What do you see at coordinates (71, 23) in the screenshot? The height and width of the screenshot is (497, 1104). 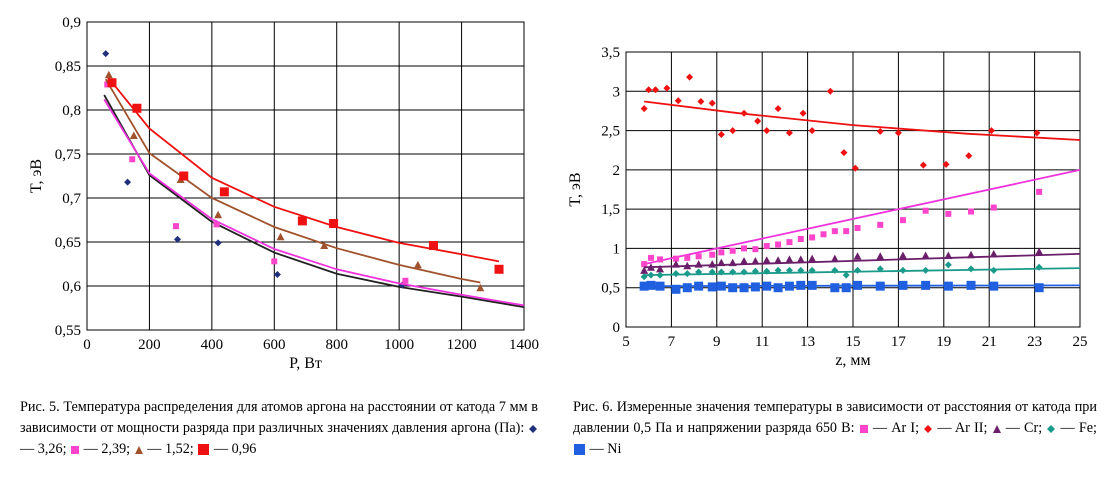 I see `y-tick-label: 0,9` at bounding box center [71, 23].